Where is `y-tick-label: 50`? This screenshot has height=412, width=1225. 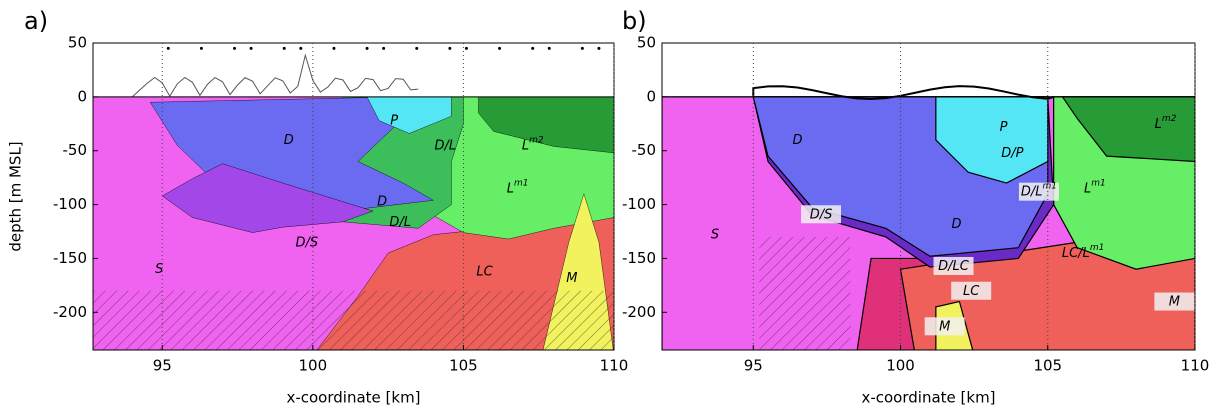 y-tick-label: 50 is located at coordinates (646, 43).